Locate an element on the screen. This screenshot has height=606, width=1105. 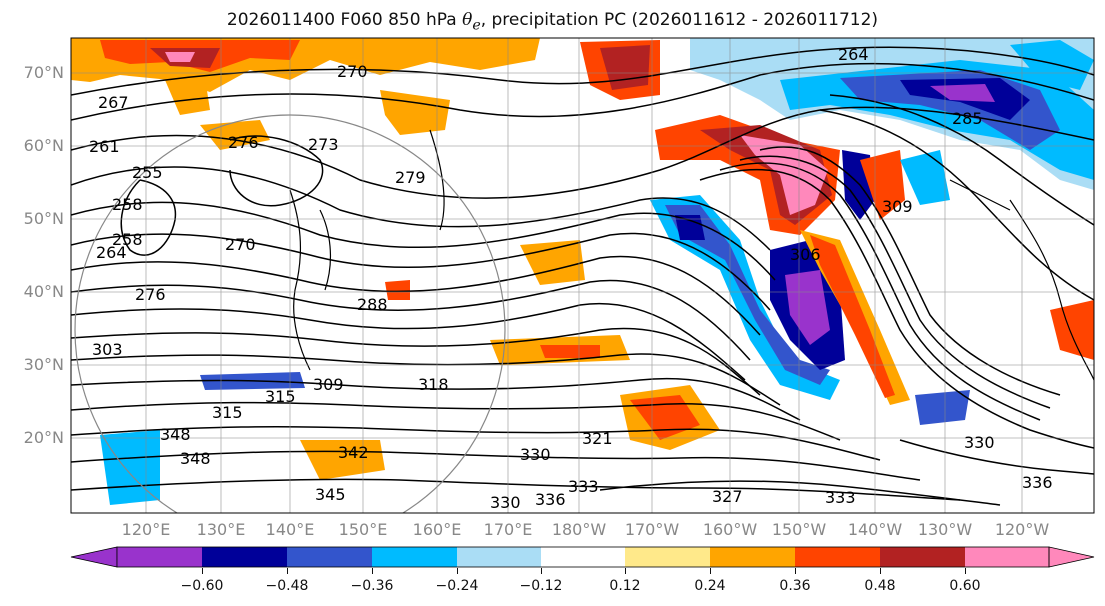
colorbar-label: −0.12 is located at coordinates (541, 586).